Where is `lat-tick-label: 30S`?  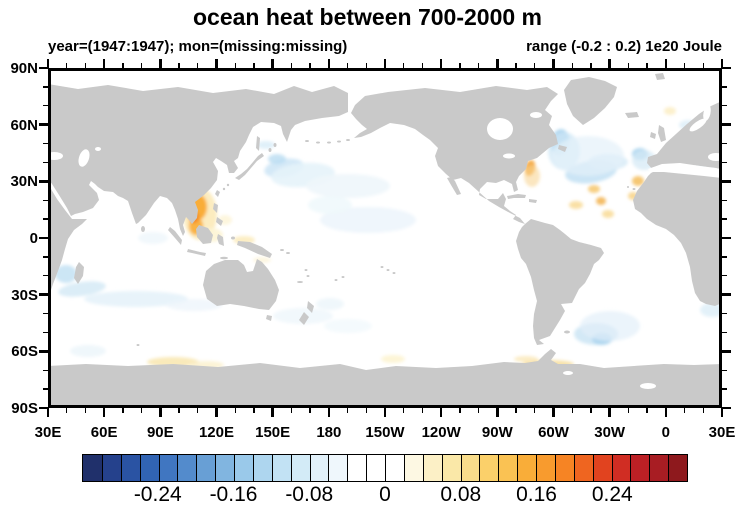 lat-tick-label: 30S is located at coordinates (24, 295).